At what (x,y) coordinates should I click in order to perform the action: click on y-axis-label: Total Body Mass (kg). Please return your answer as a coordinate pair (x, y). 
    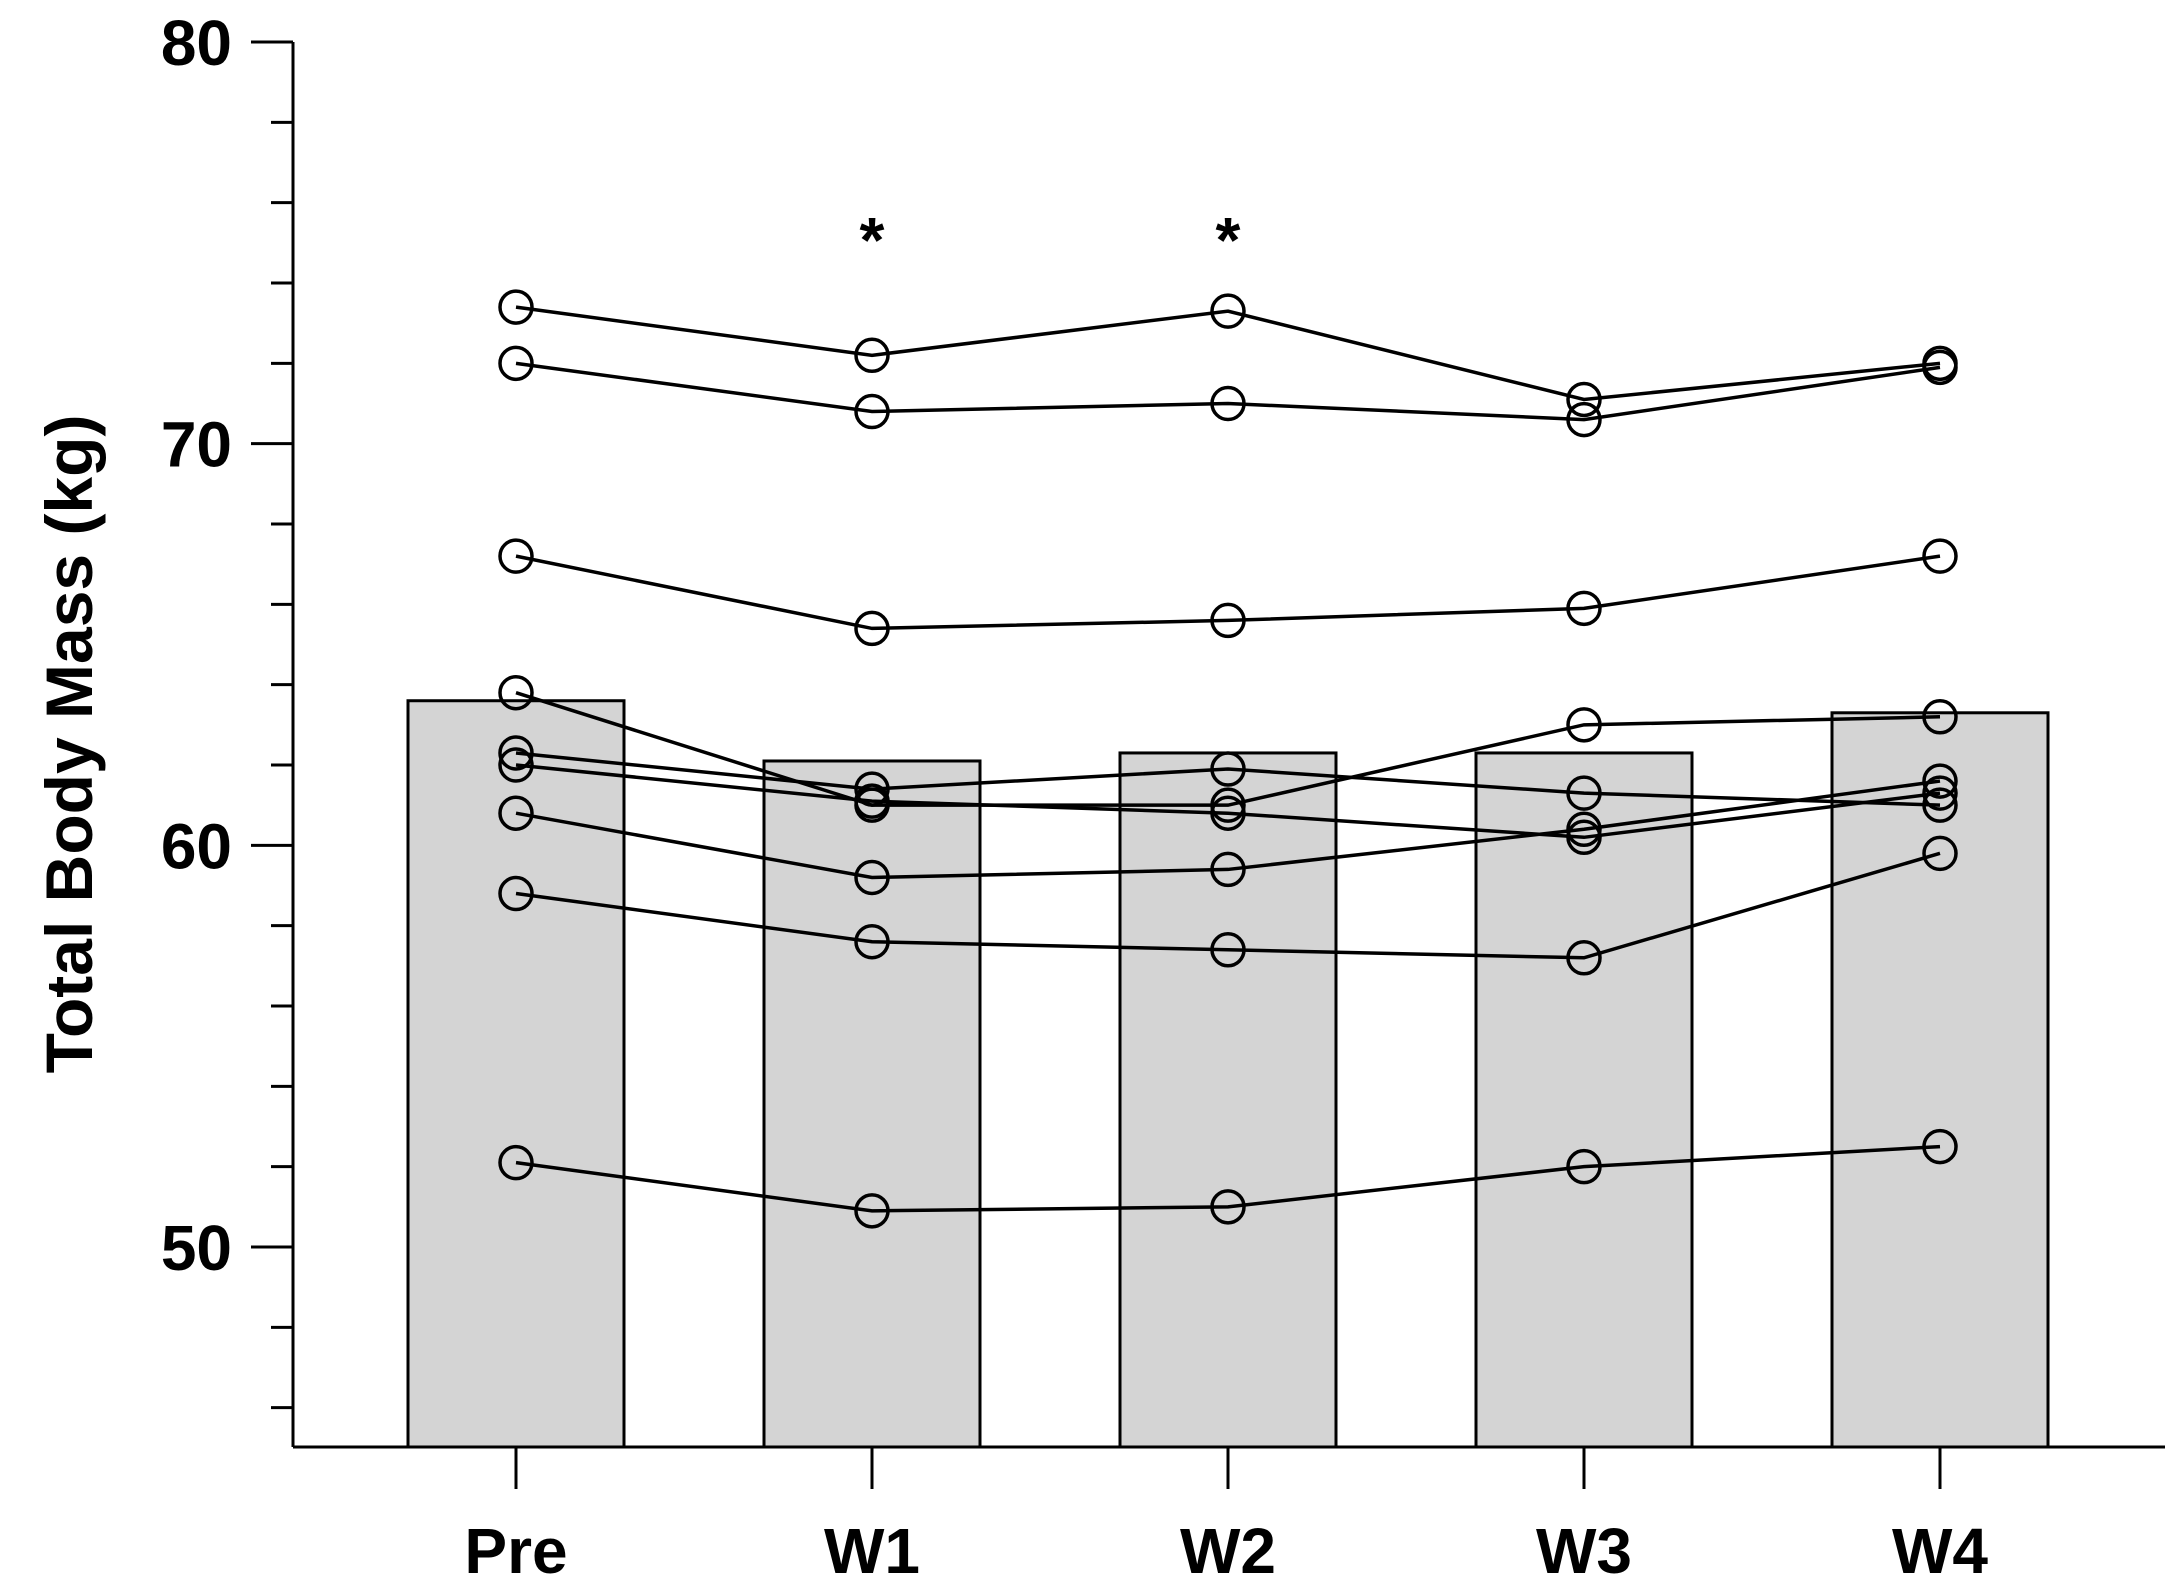
    Looking at the image, I should click on (69, 744).